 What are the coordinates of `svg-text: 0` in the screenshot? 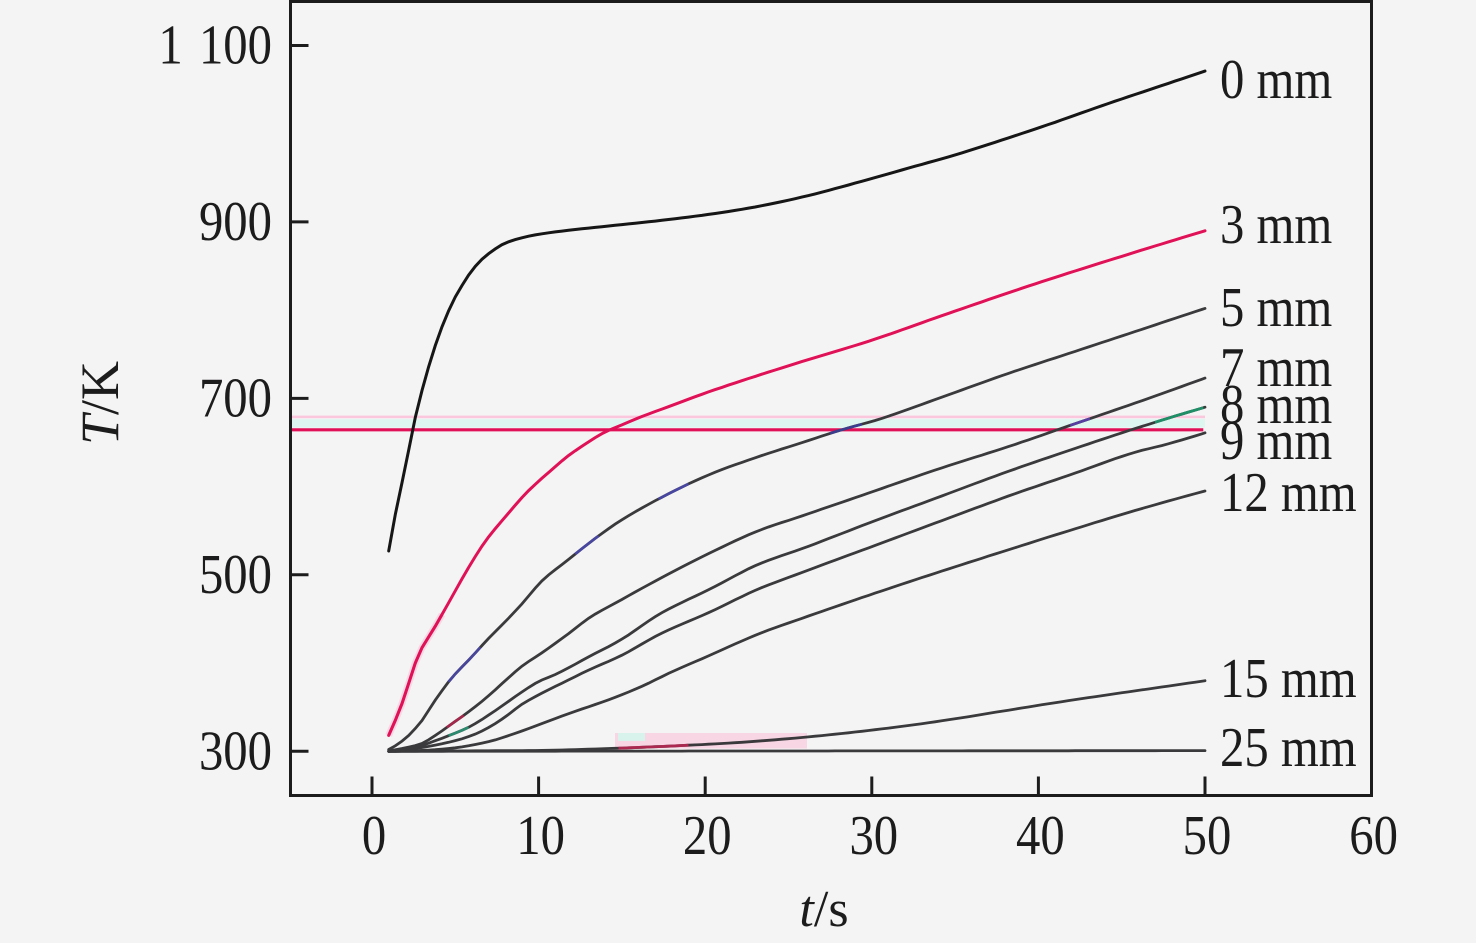 It's located at (374, 836).